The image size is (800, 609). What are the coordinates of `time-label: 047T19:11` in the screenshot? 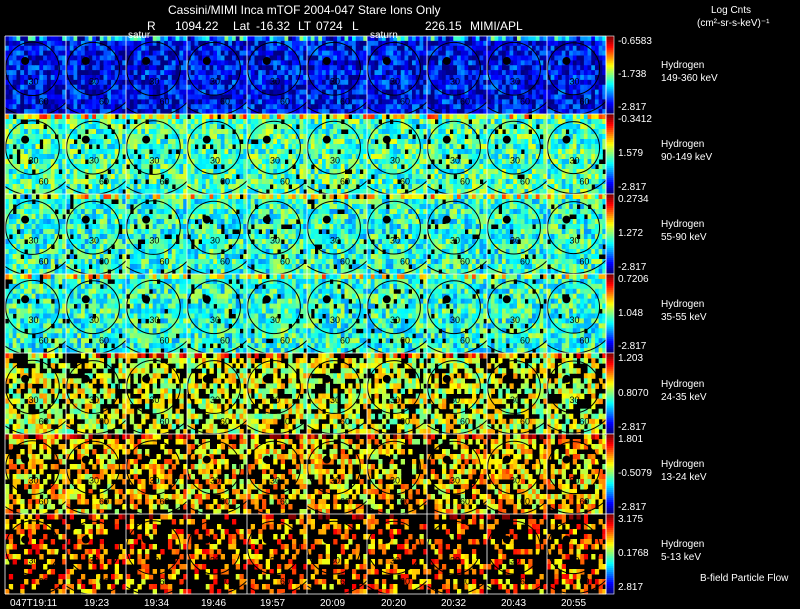 It's located at (33, 604).